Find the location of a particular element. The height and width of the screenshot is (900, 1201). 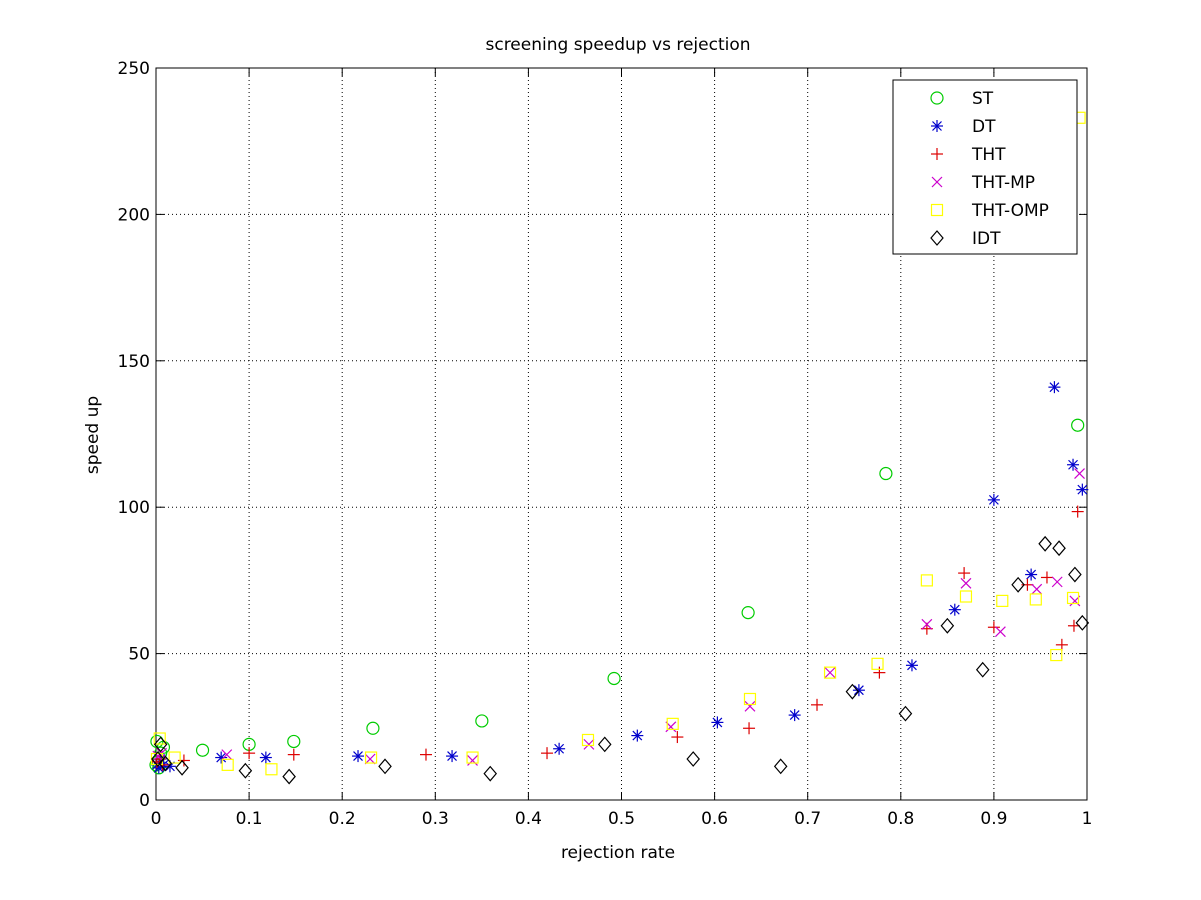

legend-label: THT-OMP is located at coordinates (1010, 211).